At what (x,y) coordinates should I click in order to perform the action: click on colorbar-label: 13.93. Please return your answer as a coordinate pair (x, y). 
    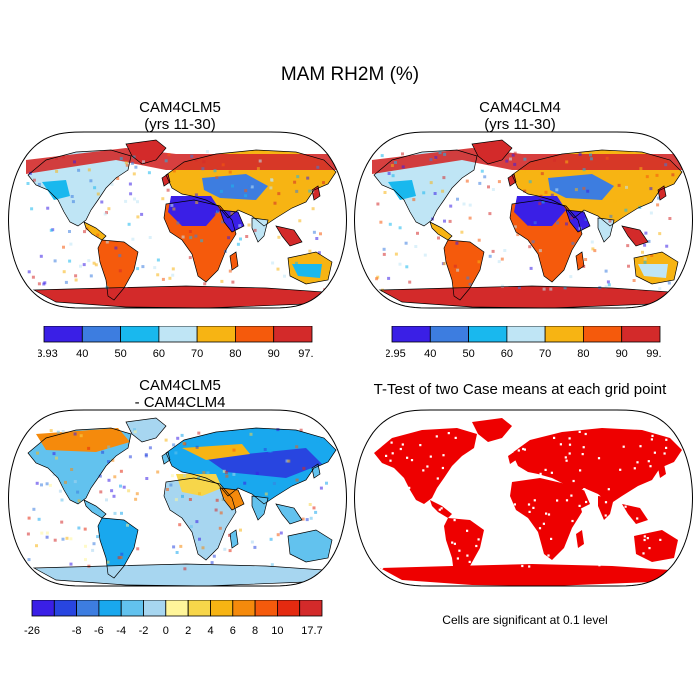
    Looking at the image, I should click on (48, 354).